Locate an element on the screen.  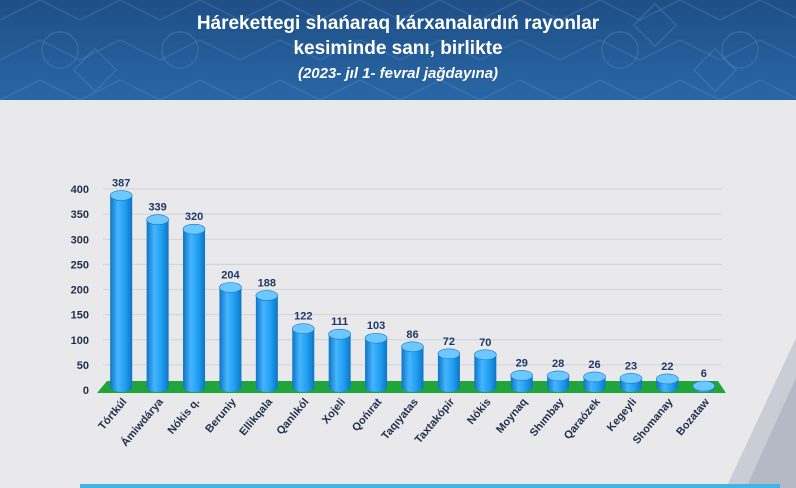
y-tick-label: 50 is located at coordinates (83, 366).